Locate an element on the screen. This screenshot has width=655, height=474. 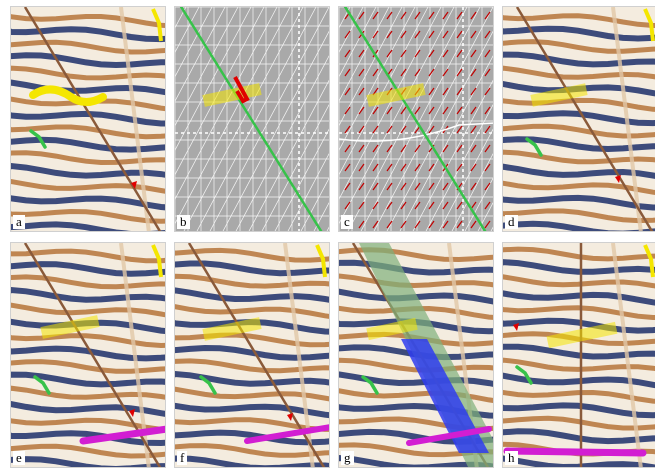
panel-e: e is located at coordinates (88, 355).